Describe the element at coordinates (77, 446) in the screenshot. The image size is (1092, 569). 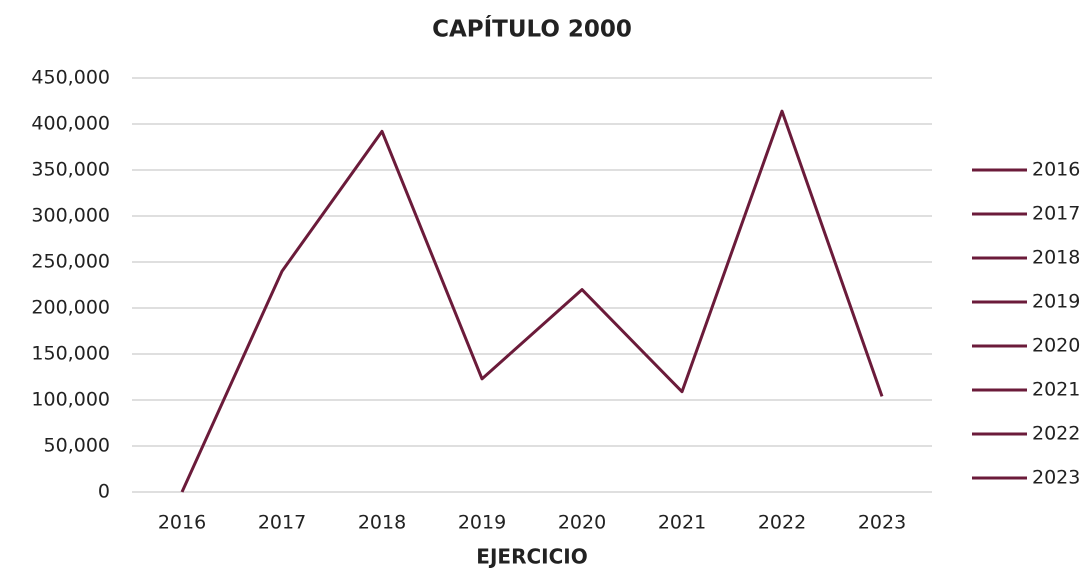
I see `y-tick-label: 50,000` at that location.